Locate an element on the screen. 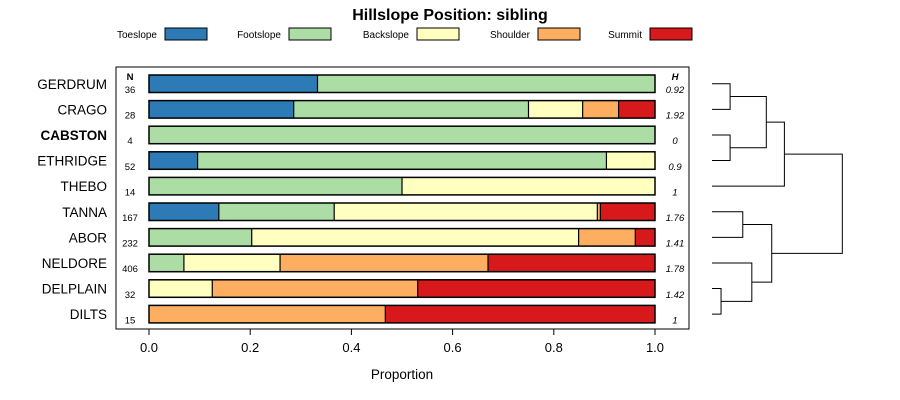 This screenshot has height=400, width=900. row-delplain: DELPLAIN 32 1.42 is located at coordinates (363, 290).